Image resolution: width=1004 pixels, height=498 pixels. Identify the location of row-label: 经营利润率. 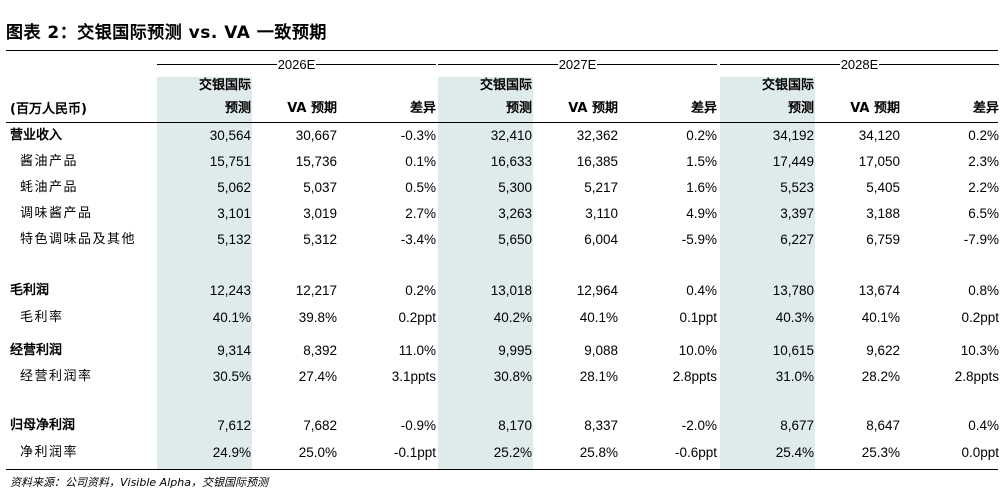
(56, 376).